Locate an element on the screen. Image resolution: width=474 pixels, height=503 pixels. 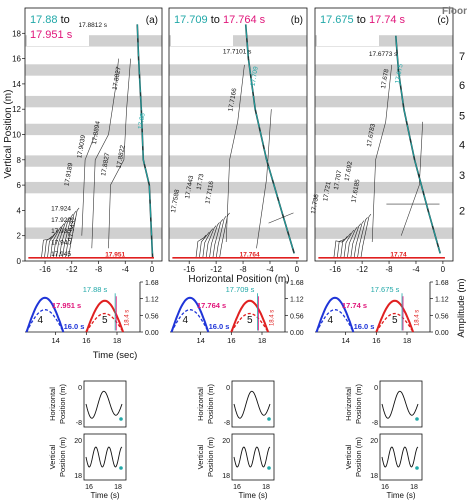
amp-x-tick-label: 18 is located at coordinates (117, 340).